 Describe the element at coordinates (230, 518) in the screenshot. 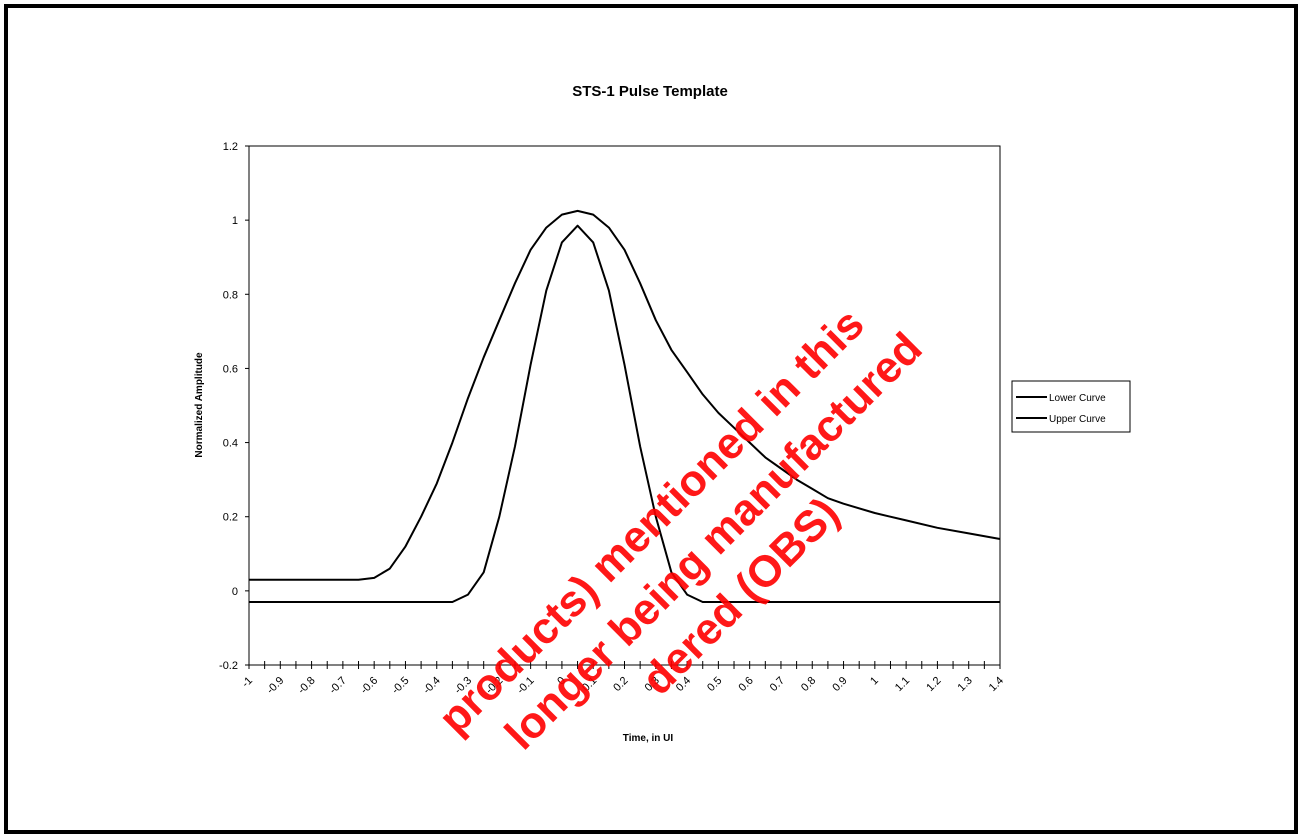

I see `y-tick-label: 0.2` at that location.